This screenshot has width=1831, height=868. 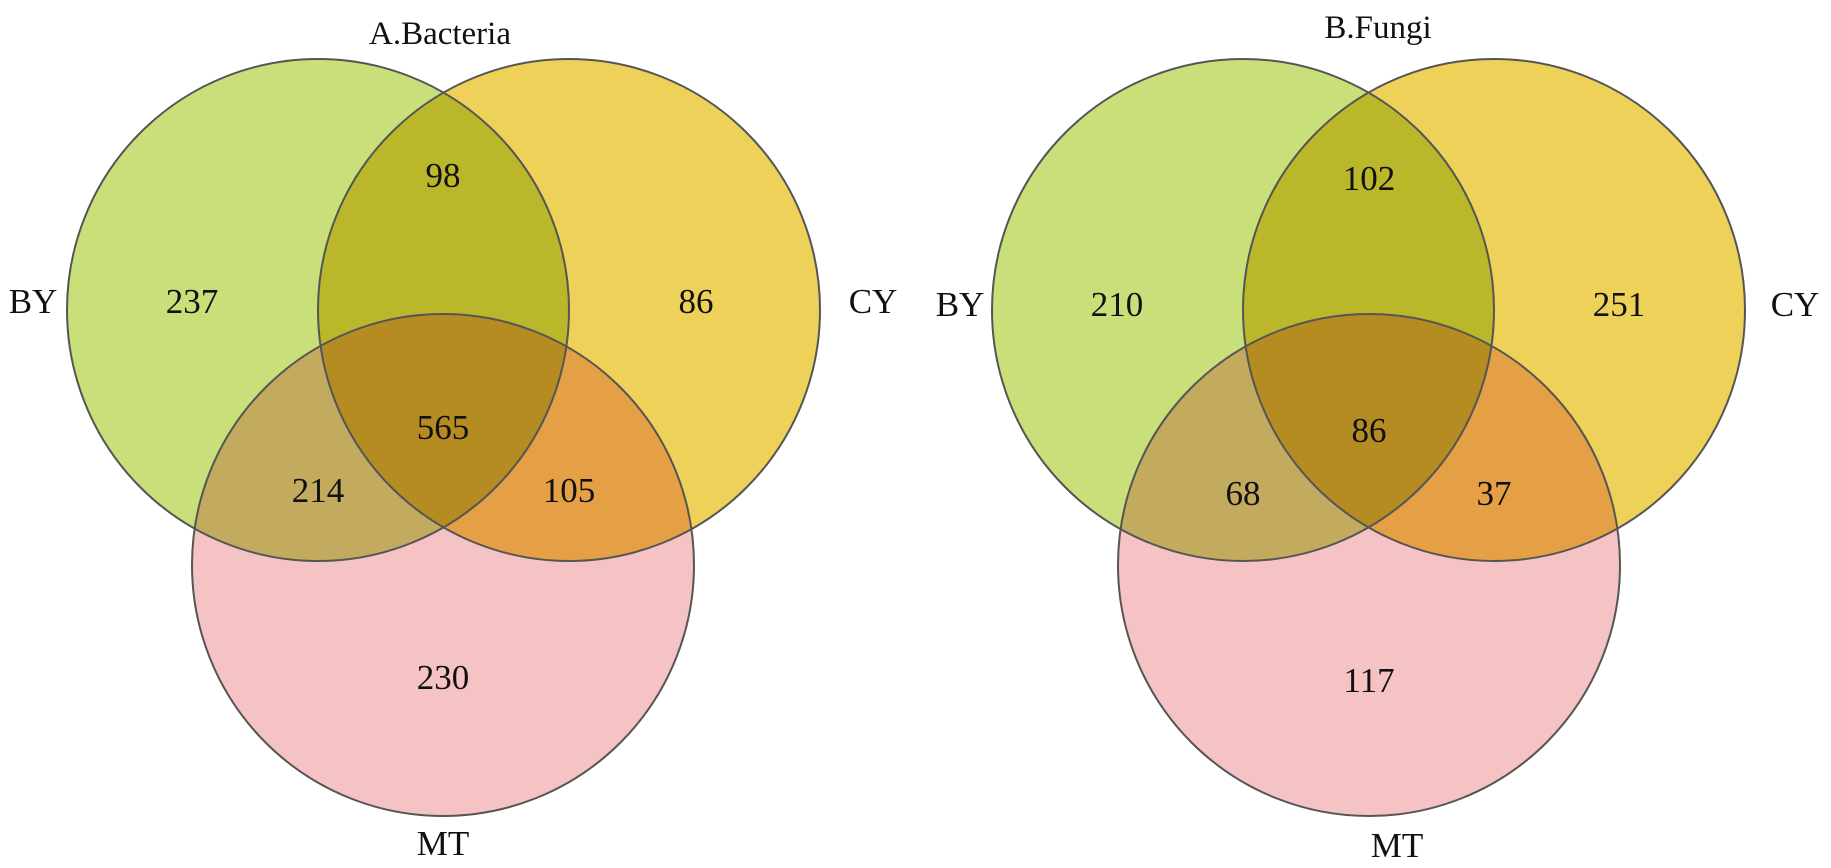 What do you see at coordinates (440, 34) in the screenshot?
I see `panel-title: A.Bacteria` at bounding box center [440, 34].